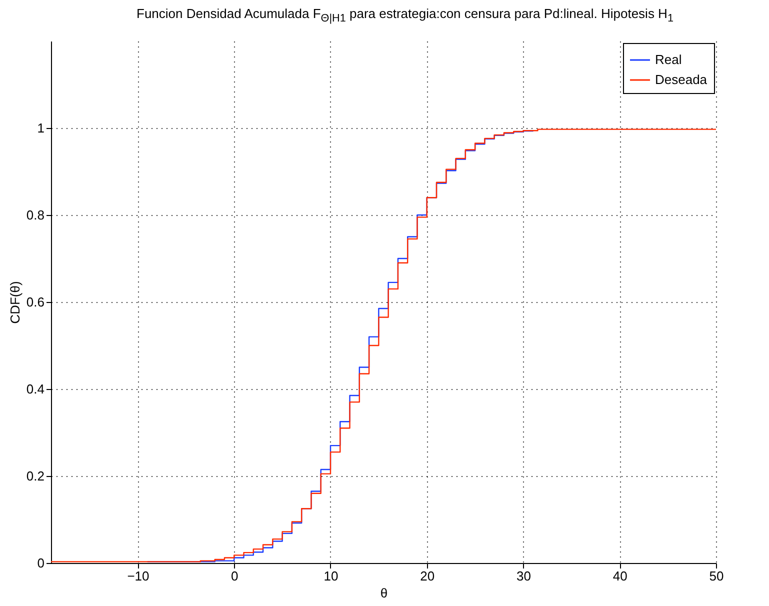 This screenshot has width=769, height=606. What do you see at coordinates (234, 576) in the screenshot?
I see `x-tick-label: 0` at bounding box center [234, 576].